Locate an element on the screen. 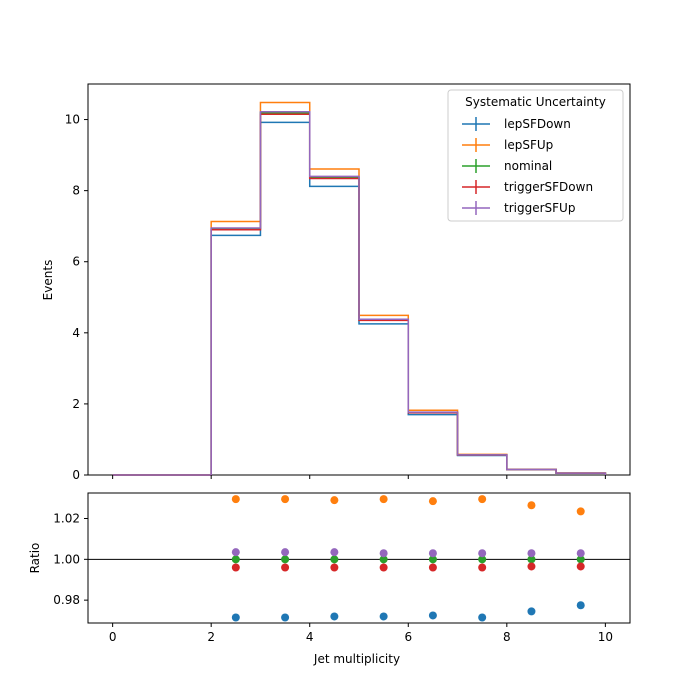  legend-label: nominal is located at coordinates (528, 166).